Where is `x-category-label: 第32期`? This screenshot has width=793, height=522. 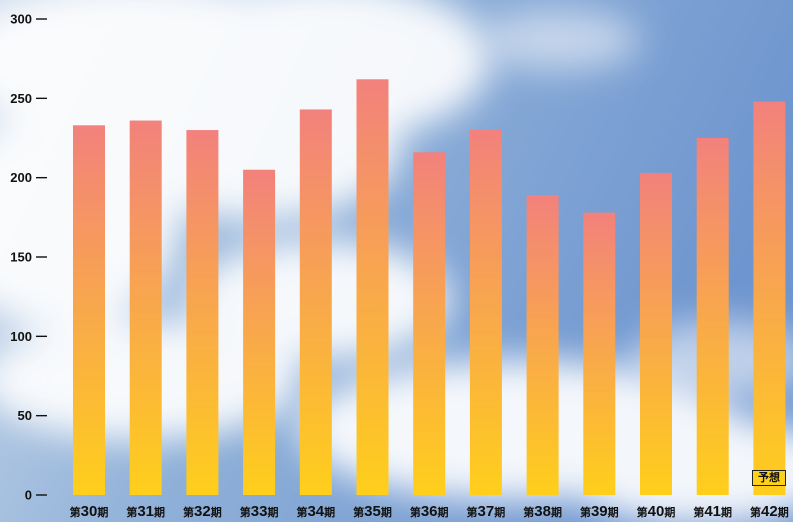 x-category-label: 第32期 is located at coordinates (202, 511).